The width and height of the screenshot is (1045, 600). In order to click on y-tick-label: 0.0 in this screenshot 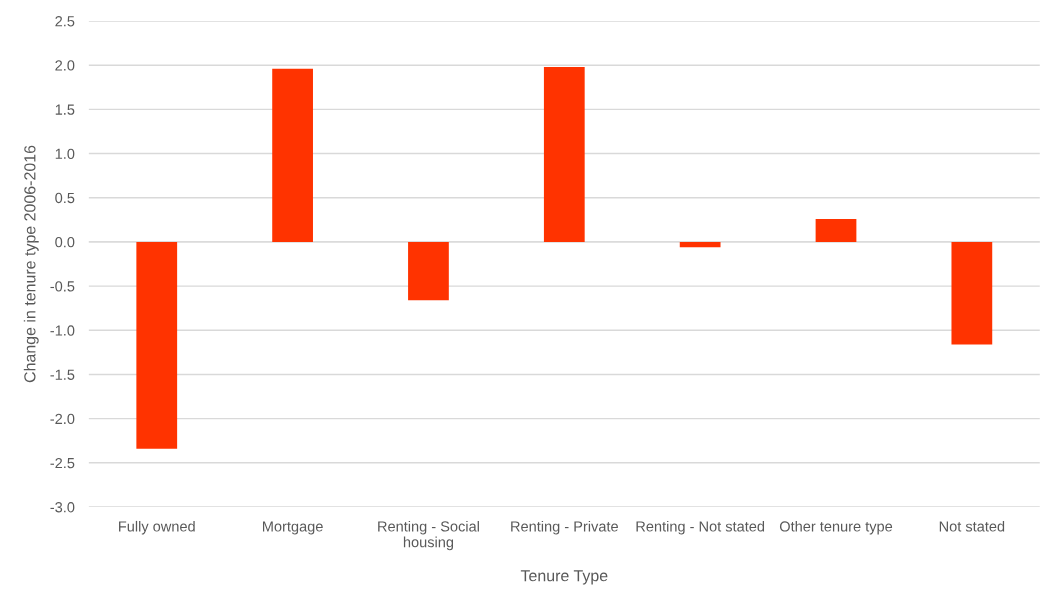, I will do `click(65, 242)`.